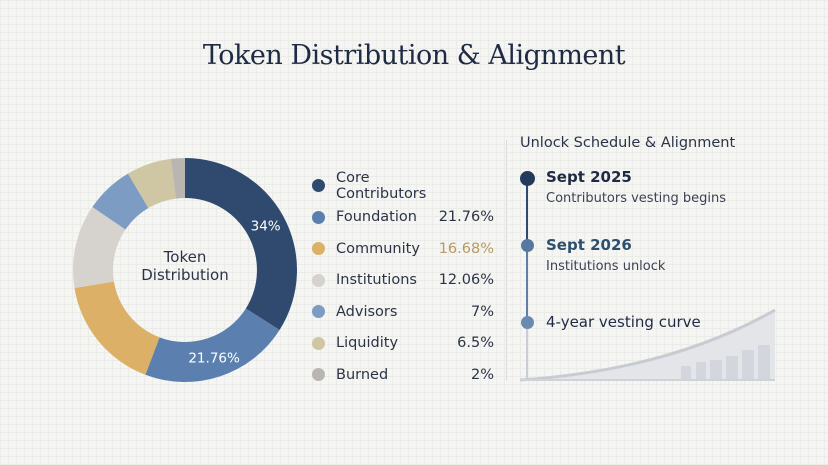  Describe the element at coordinates (185, 257) in the screenshot. I see `center-label-line1: Token` at that location.